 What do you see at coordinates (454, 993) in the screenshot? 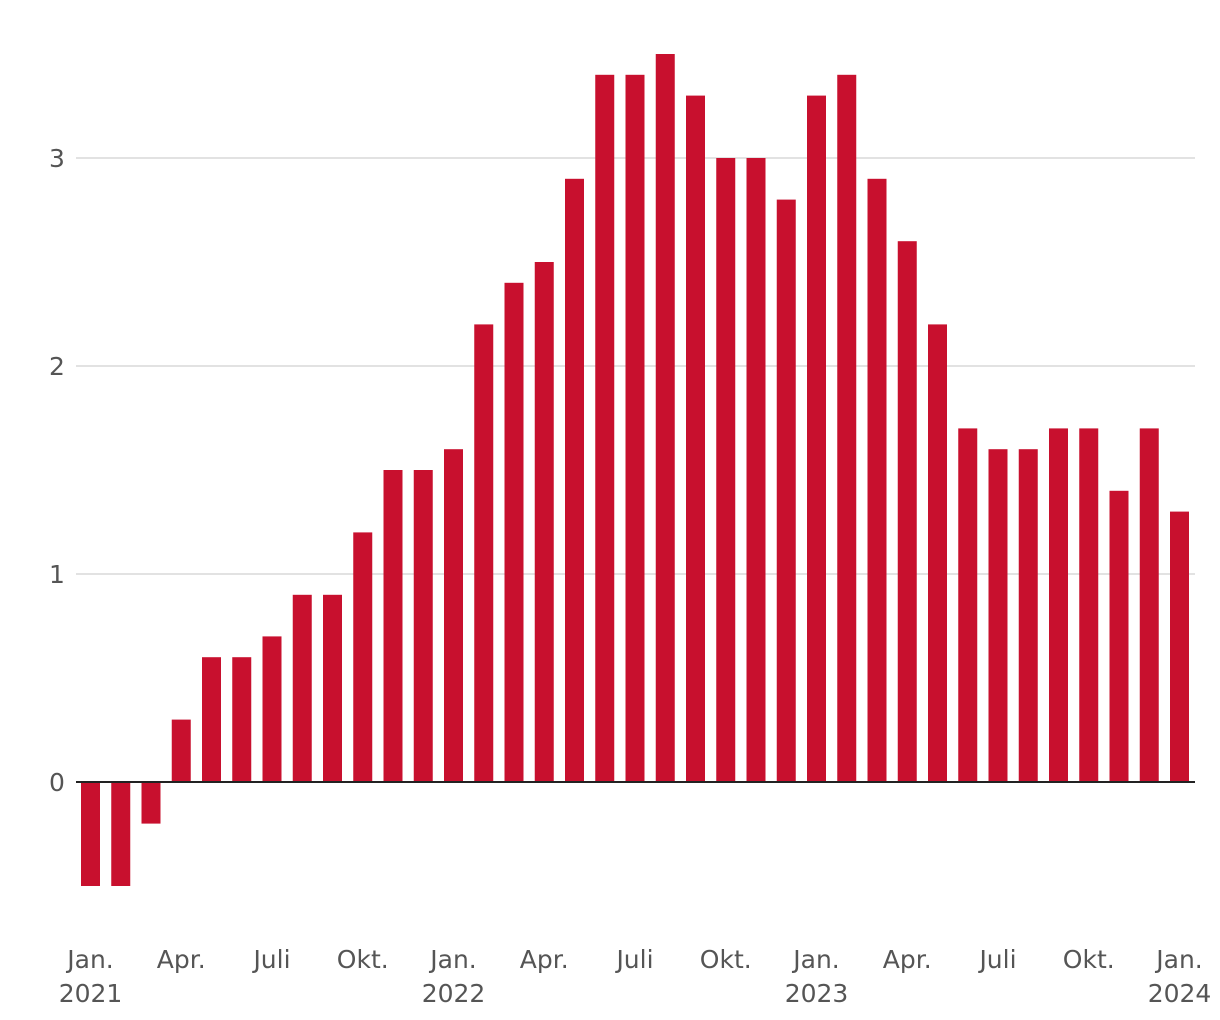
I see `x-tick-year-label: 2022` at bounding box center [454, 993].